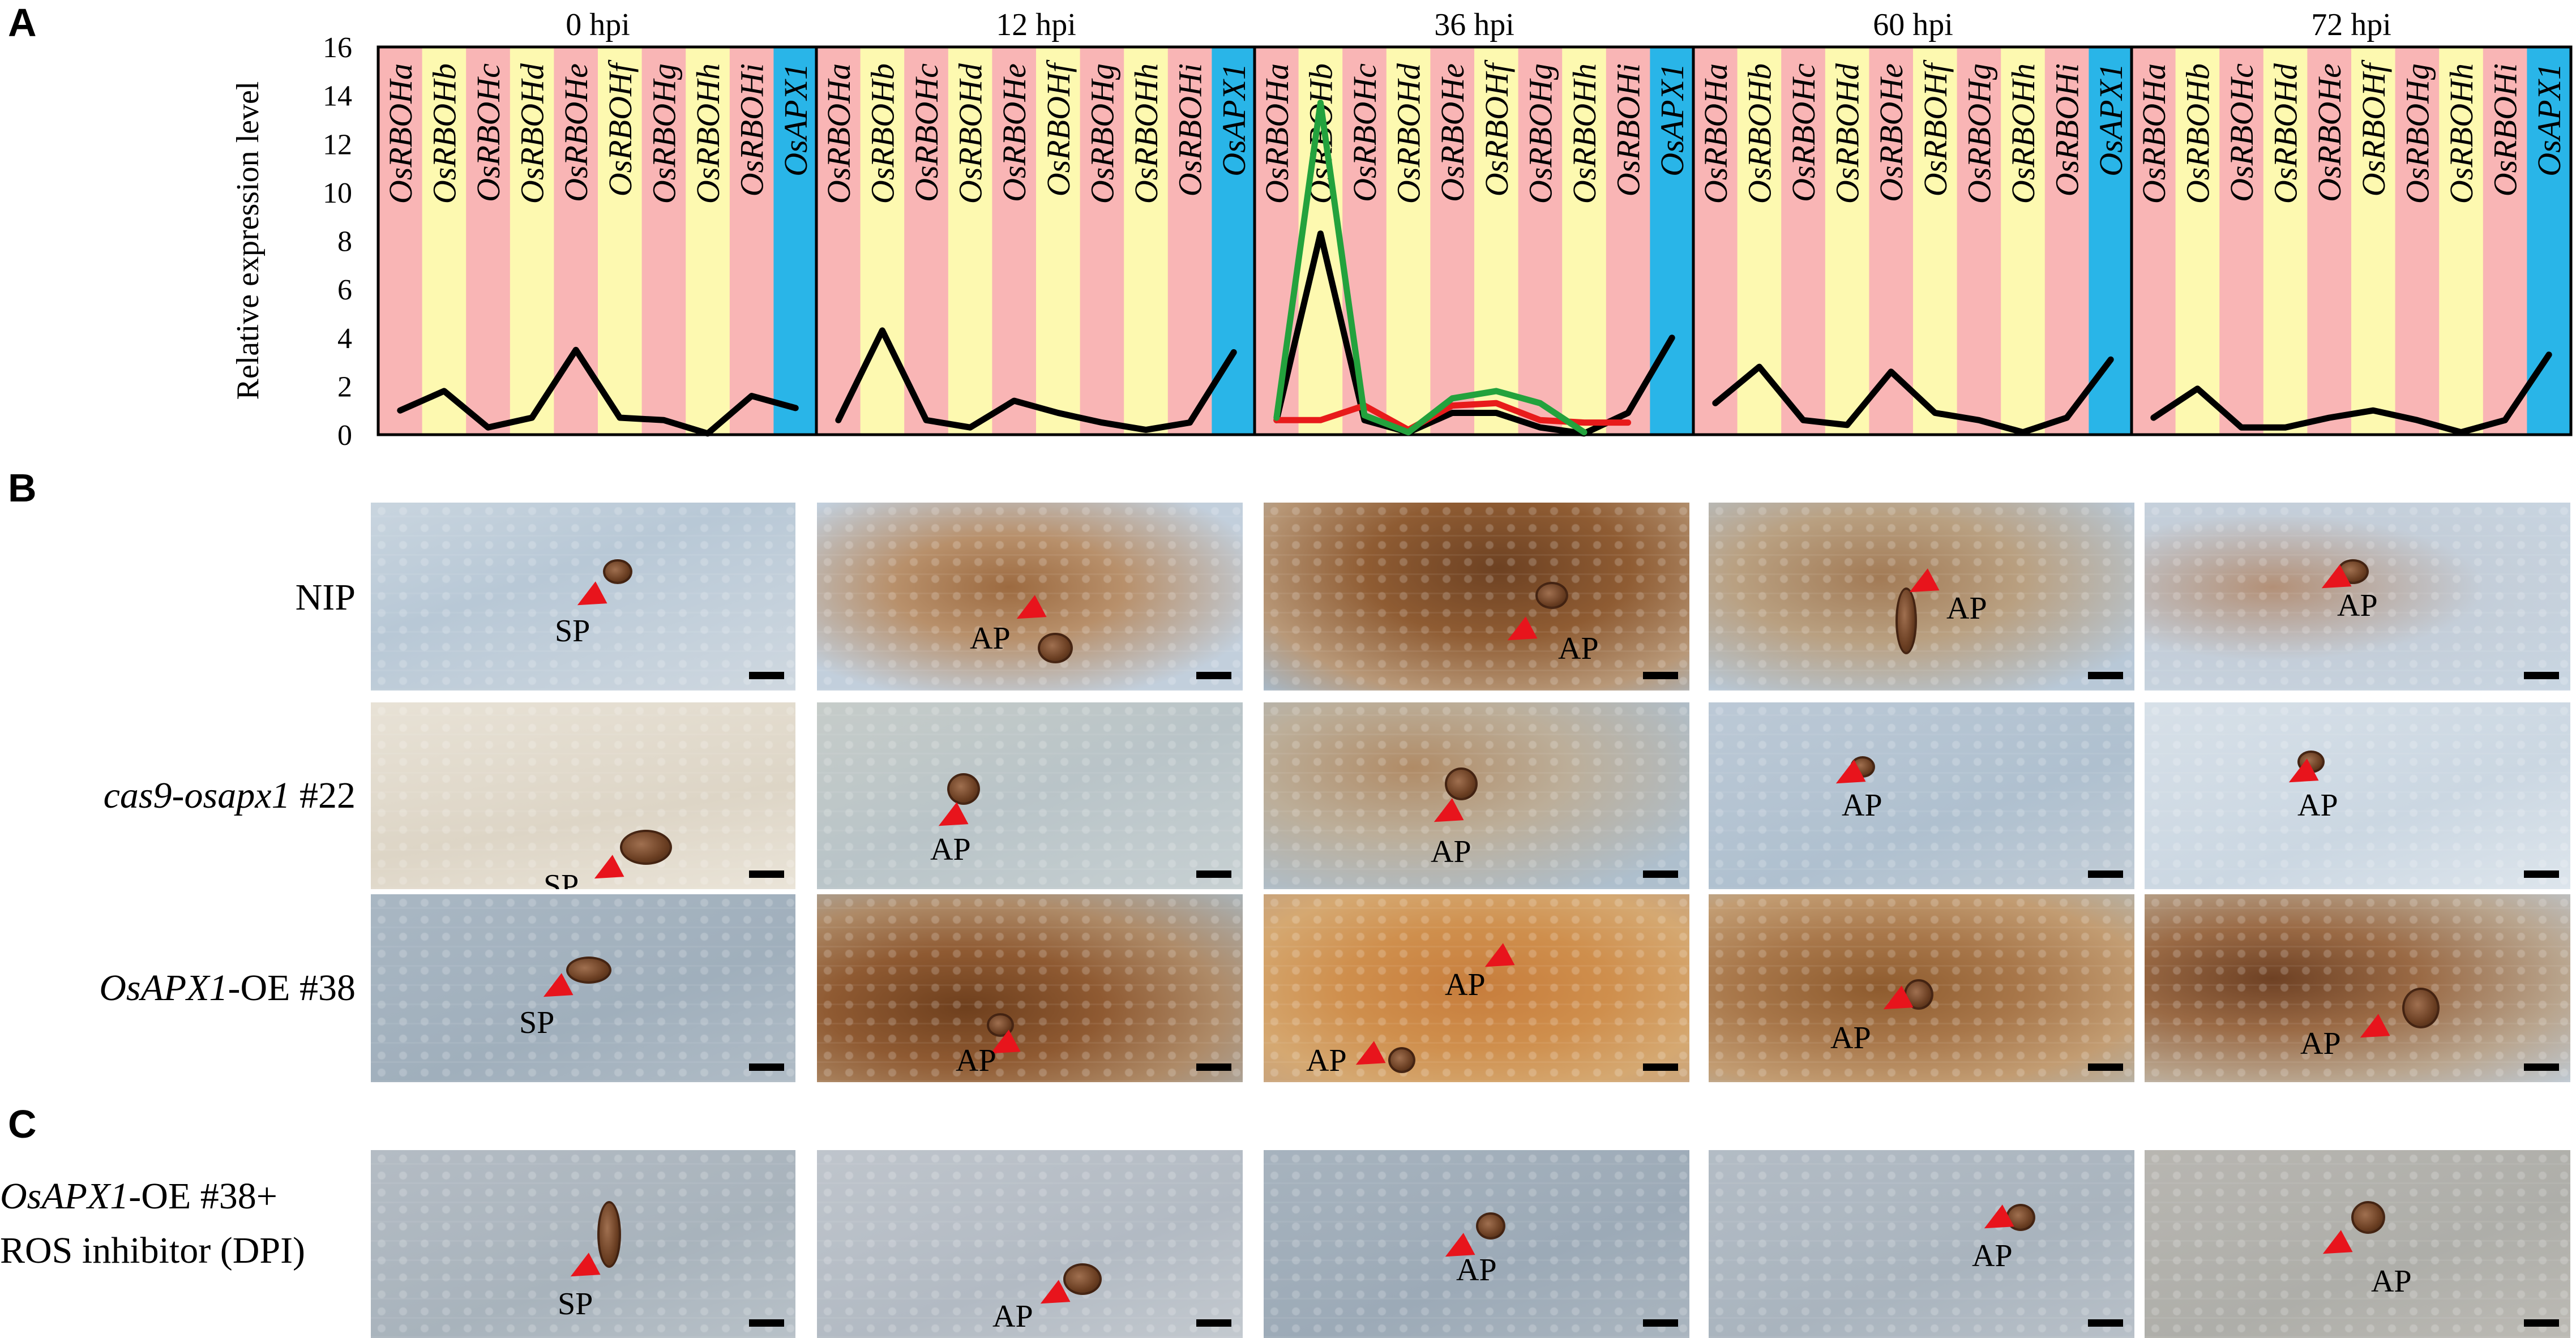  I want to click on dpi-gene-name: OsAPX1, so click(64, 1196).